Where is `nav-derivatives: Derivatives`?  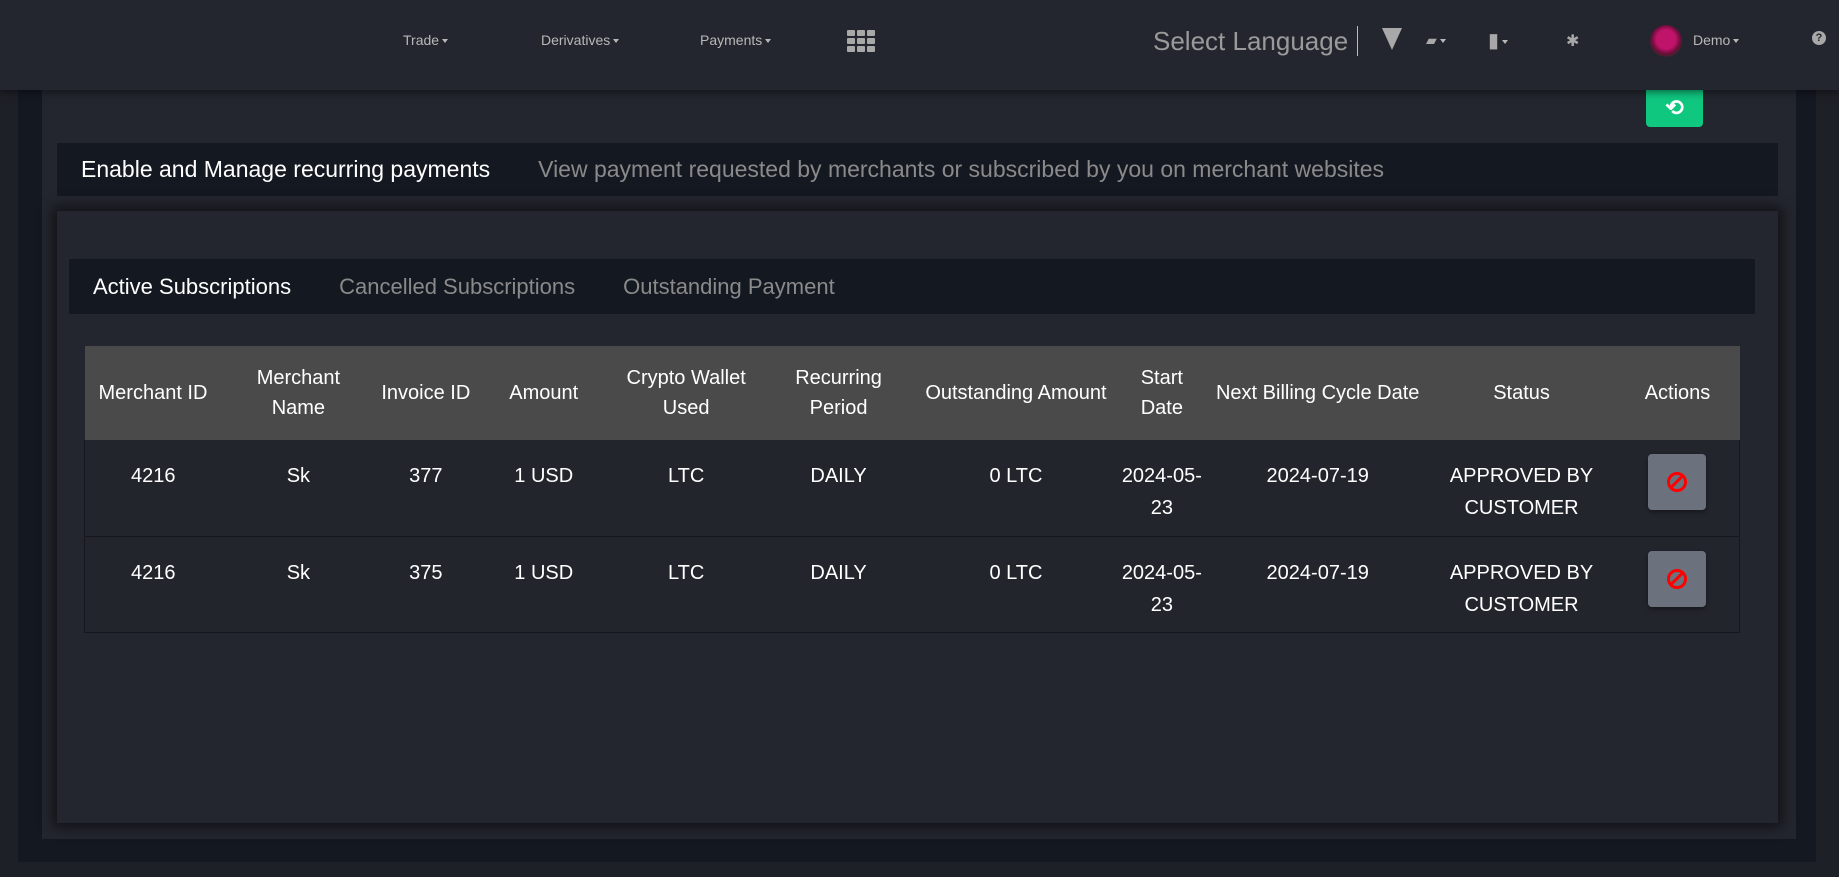 nav-derivatives: Derivatives is located at coordinates (580, 40).